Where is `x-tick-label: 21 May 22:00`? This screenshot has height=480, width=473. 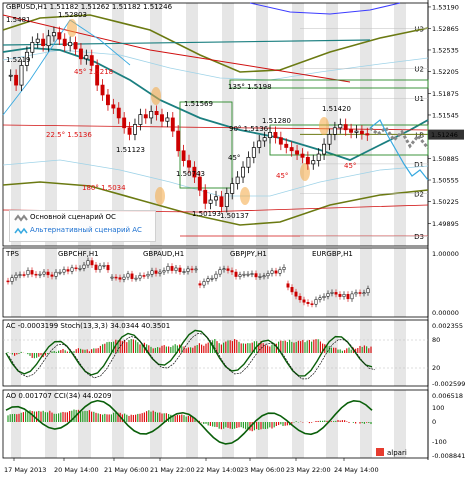
x-tick-label: 21 May 22:00 is located at coordinates (172, 470).